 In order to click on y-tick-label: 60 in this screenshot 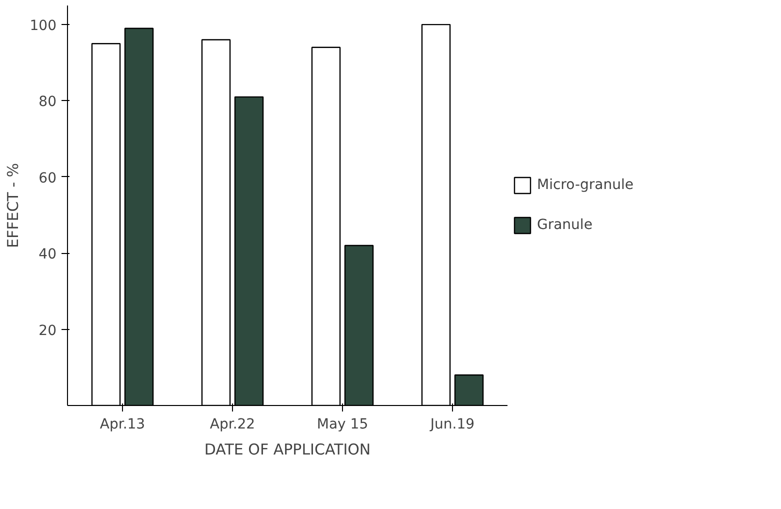, I will do `click(47, 178)`.